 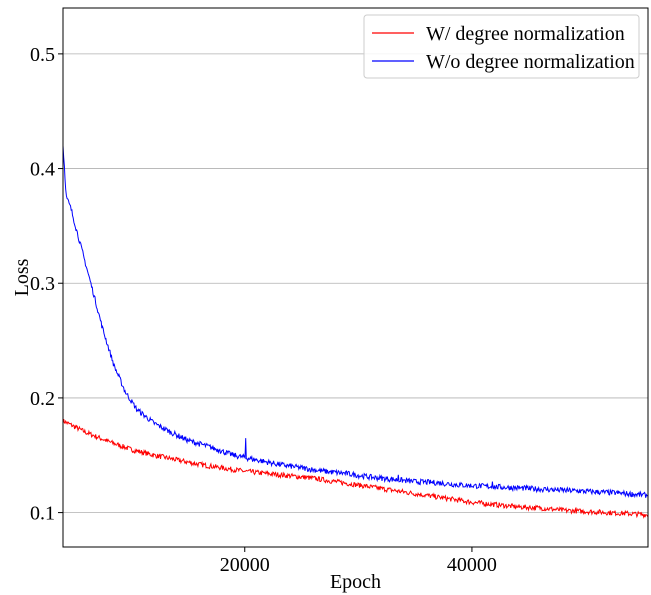 I want to click on y-axis-ticks: 0.1 0.2 0.3 0.4 0.5, so click(x=46, y=284).